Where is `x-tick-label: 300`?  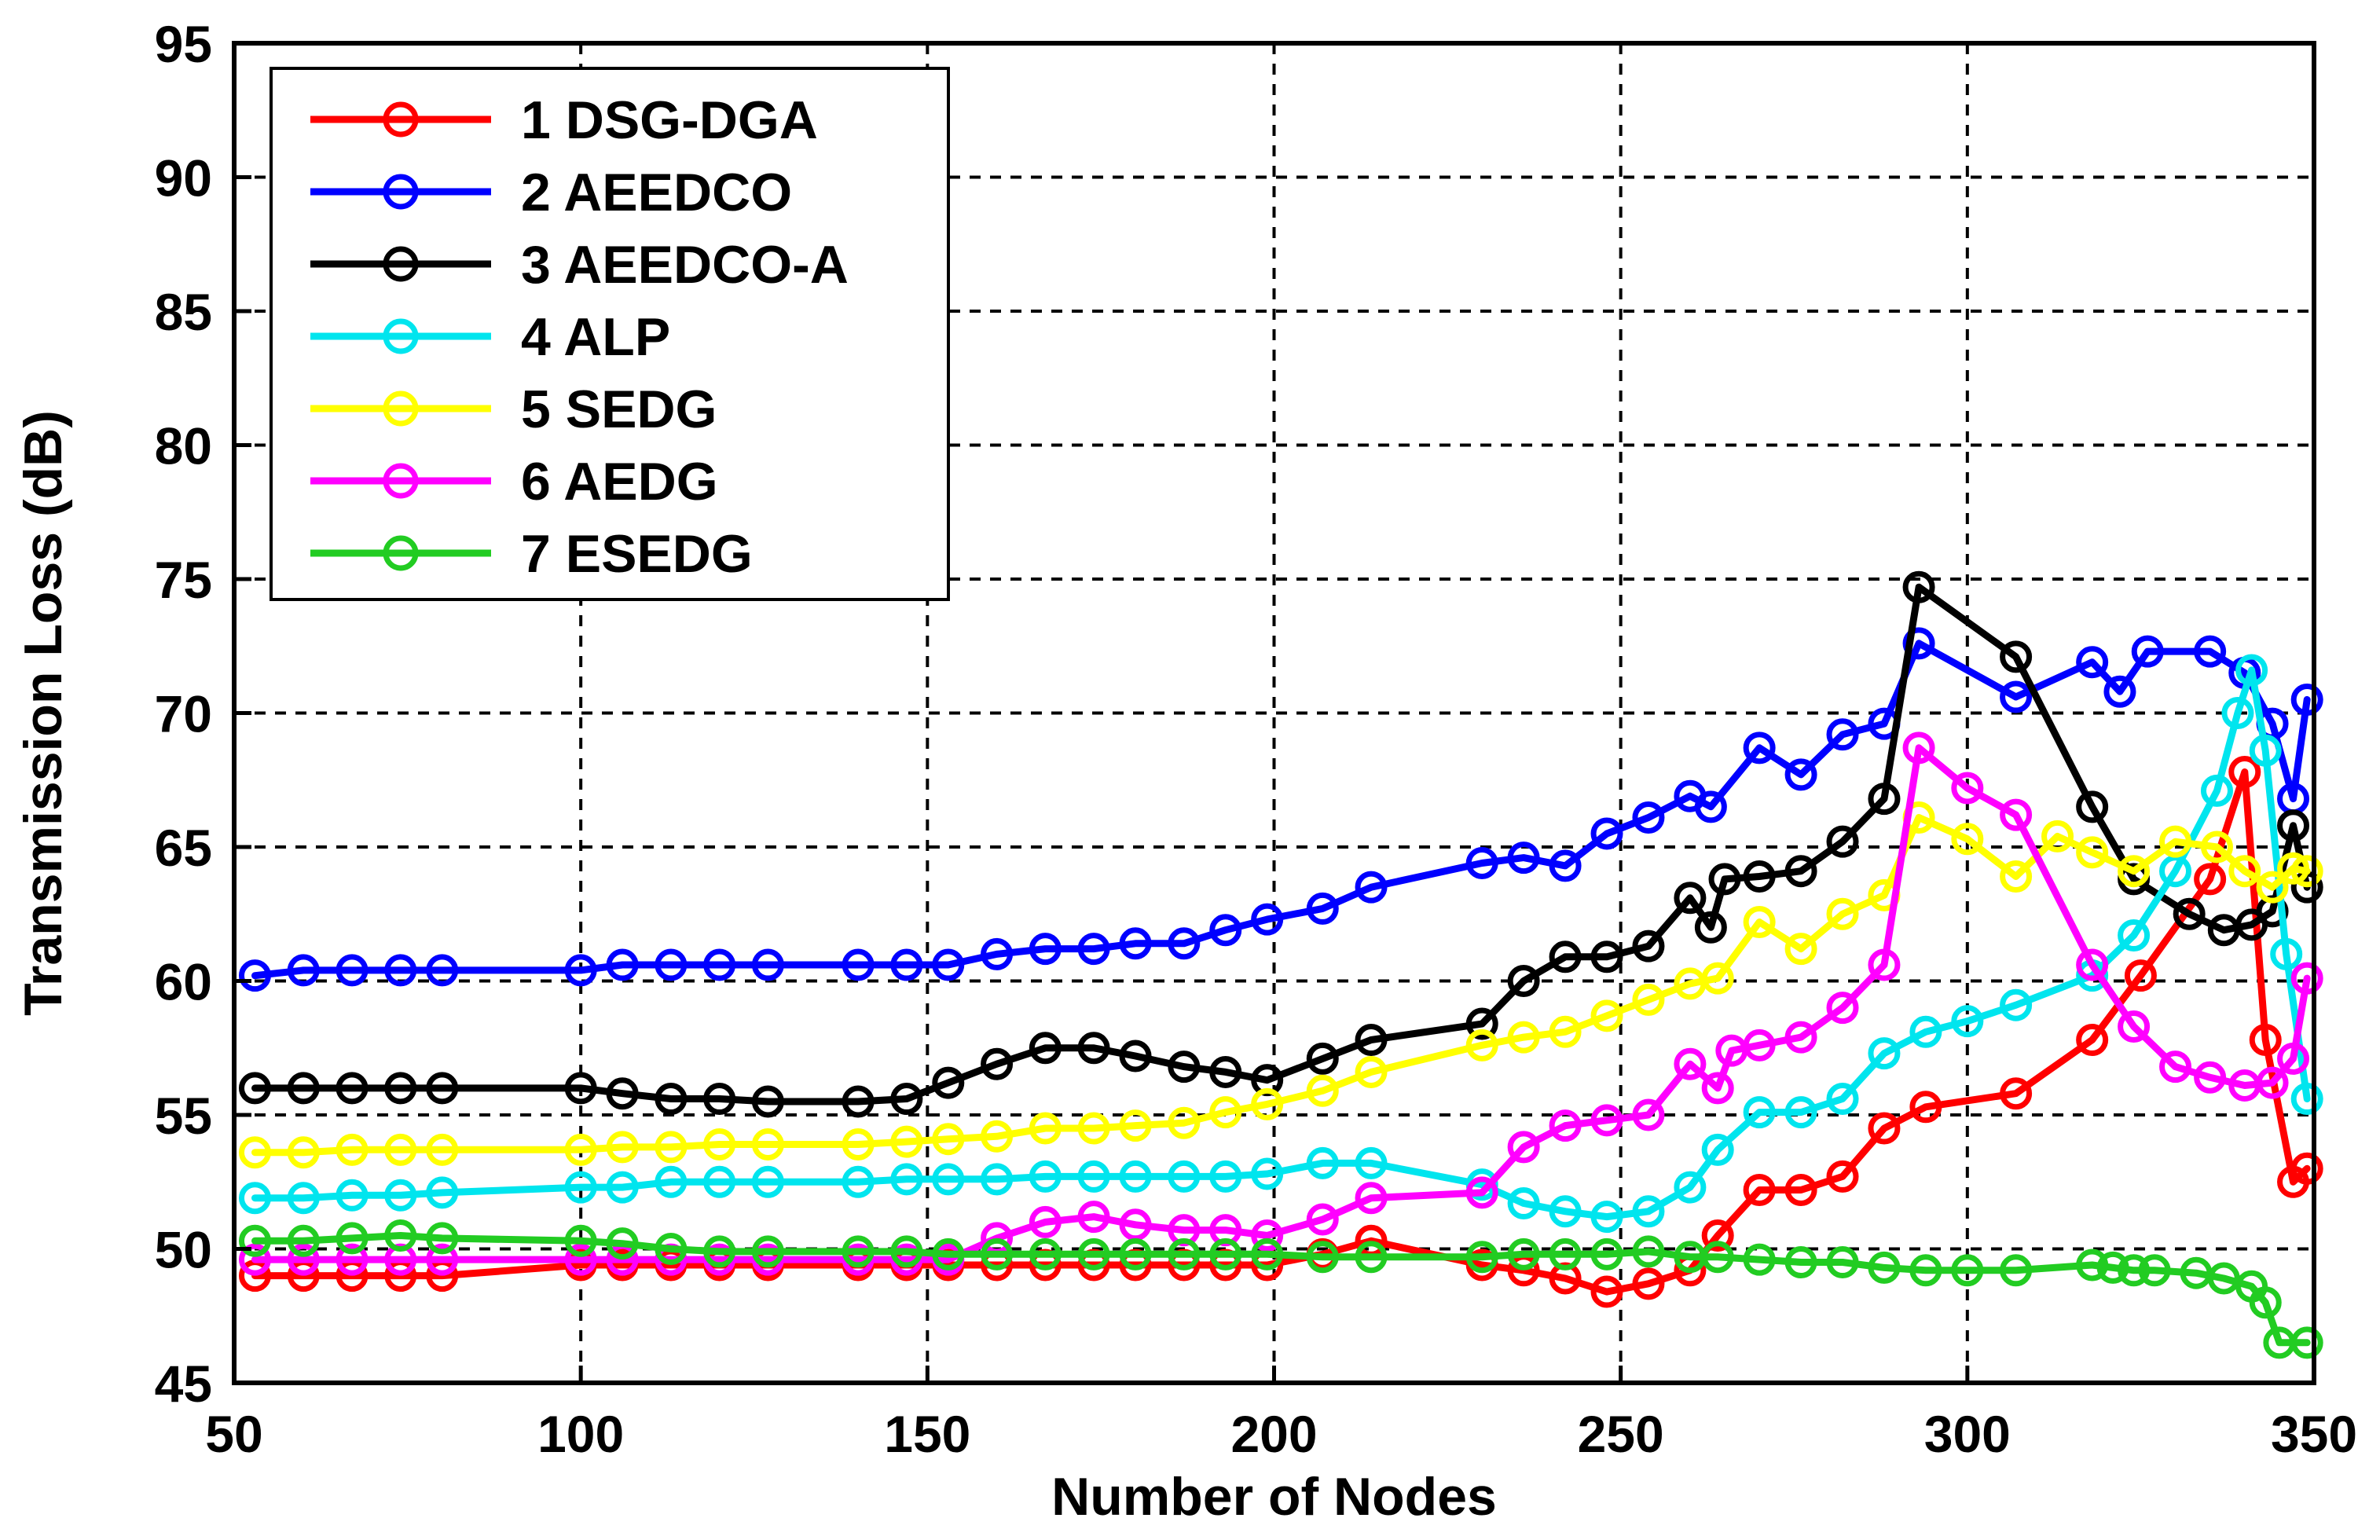
x-tick-label: 300 is located at coordinates (1967, 1434).